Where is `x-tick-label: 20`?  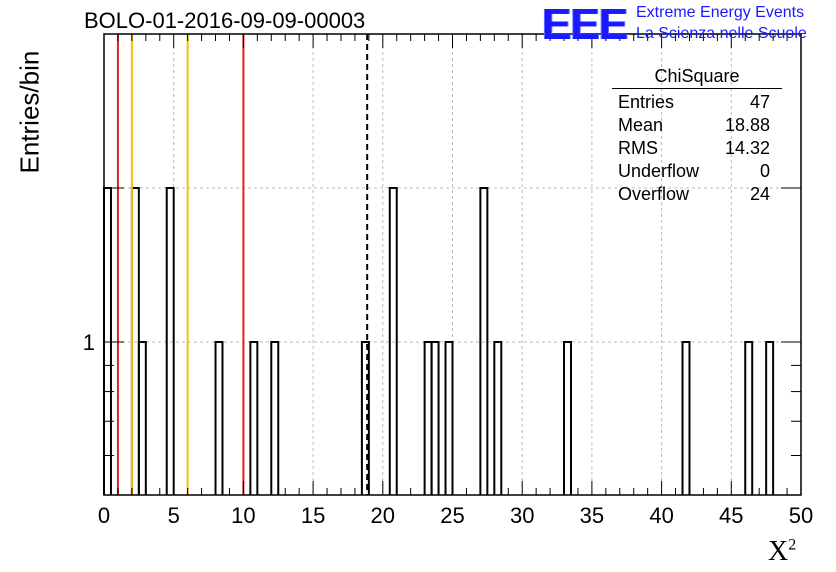 x-tick-label: 20 is located at coordinates (383, 515).